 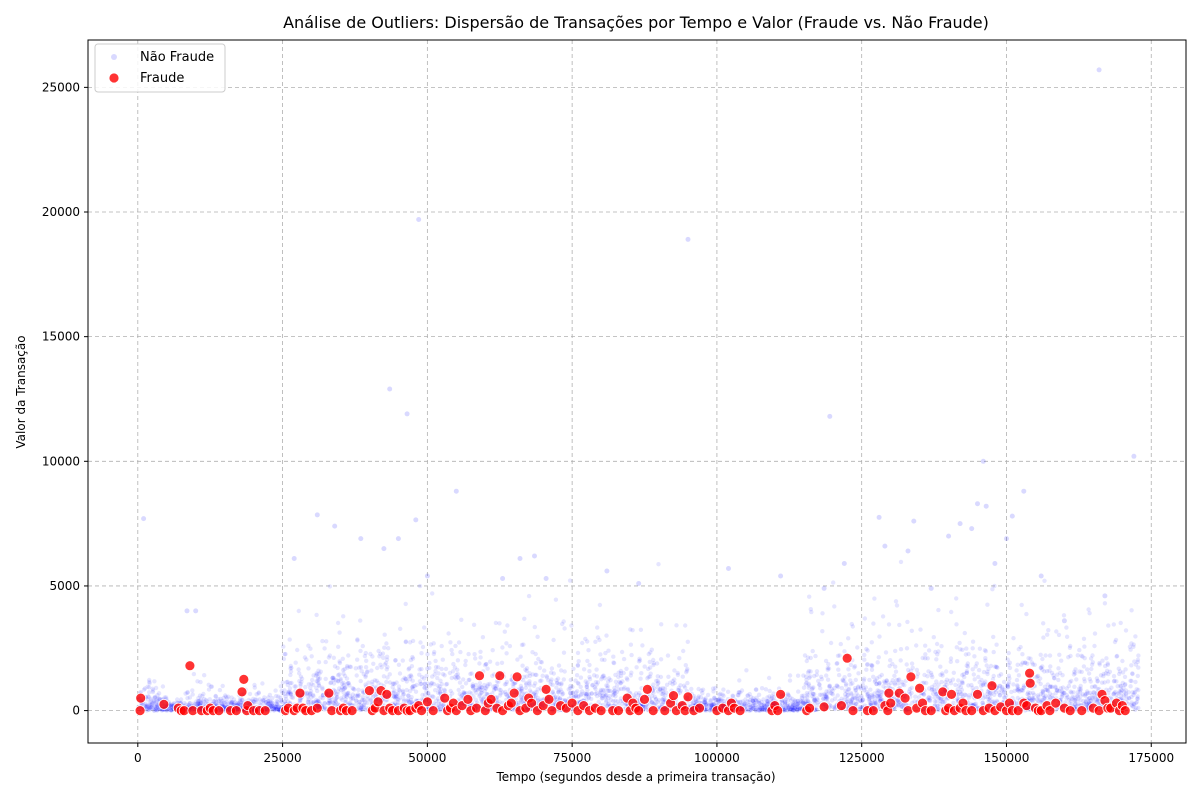 What do you see at coordinates (190, 666) in the screenshot?
I see `fraud-point` at bounding box center [190, 666].